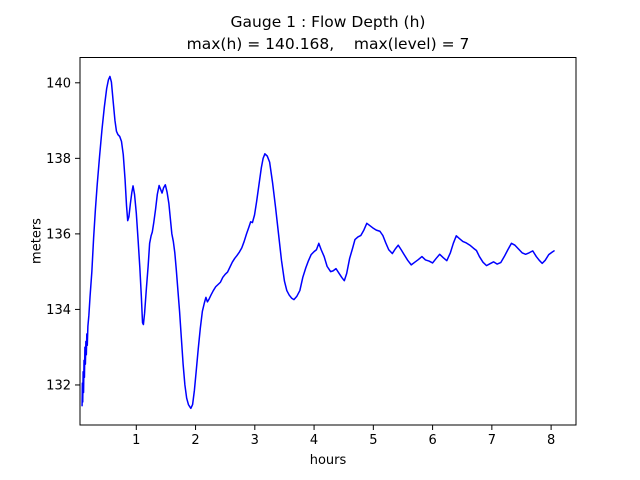 This screenshot has height=480, width=640. Describe the element at coordinates (328, 460) in the screenshot. I see `x-axis-label: hours` at that location.